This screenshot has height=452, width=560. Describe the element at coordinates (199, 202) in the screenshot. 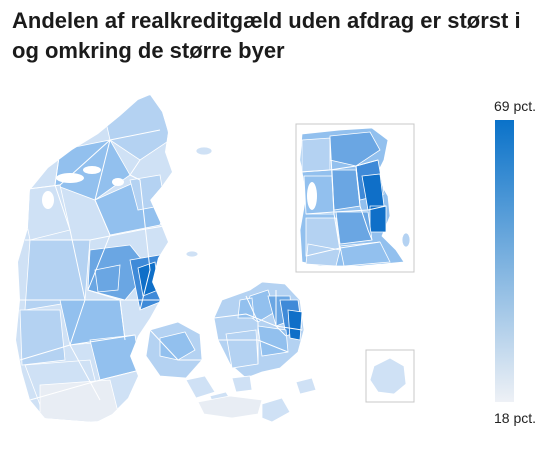

I see `kattegat-islands` at that location.